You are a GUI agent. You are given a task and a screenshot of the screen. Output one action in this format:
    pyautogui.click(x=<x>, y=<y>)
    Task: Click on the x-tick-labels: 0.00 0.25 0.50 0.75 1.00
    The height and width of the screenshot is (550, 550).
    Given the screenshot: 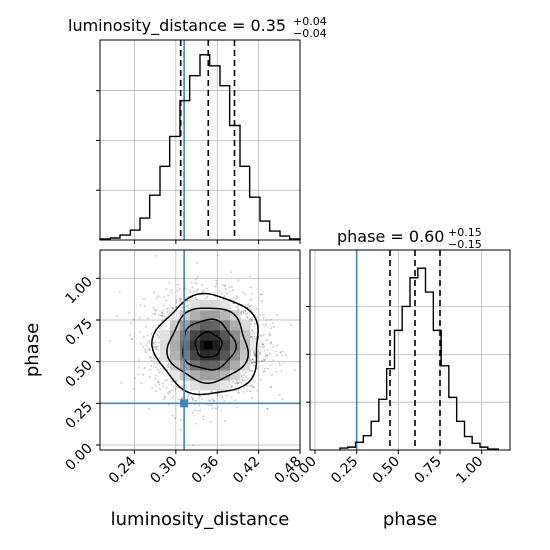 What is the action you would take?
    pyautogui.click(x=386, y=470)
    